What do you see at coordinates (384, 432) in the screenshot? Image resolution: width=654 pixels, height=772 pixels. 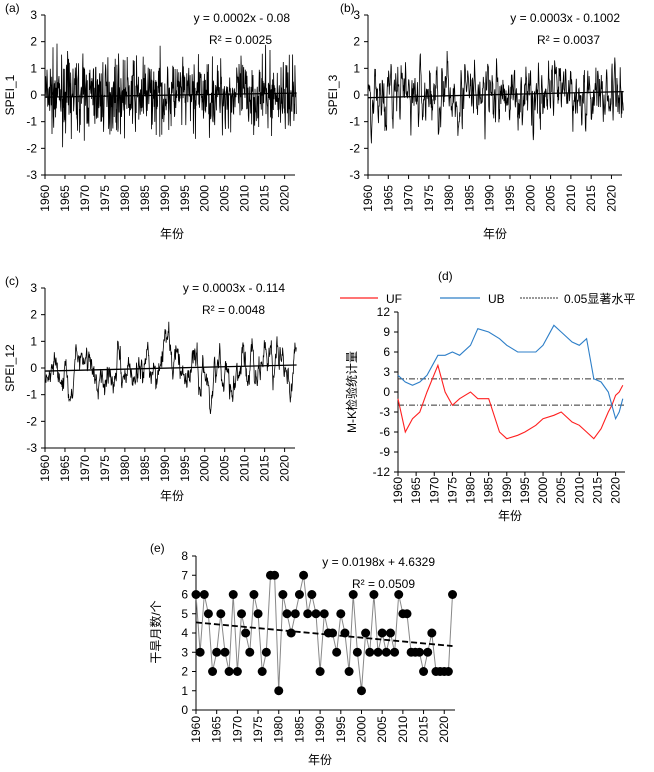 I see `y-tick-label: -6` at bounding box center [384, 432].